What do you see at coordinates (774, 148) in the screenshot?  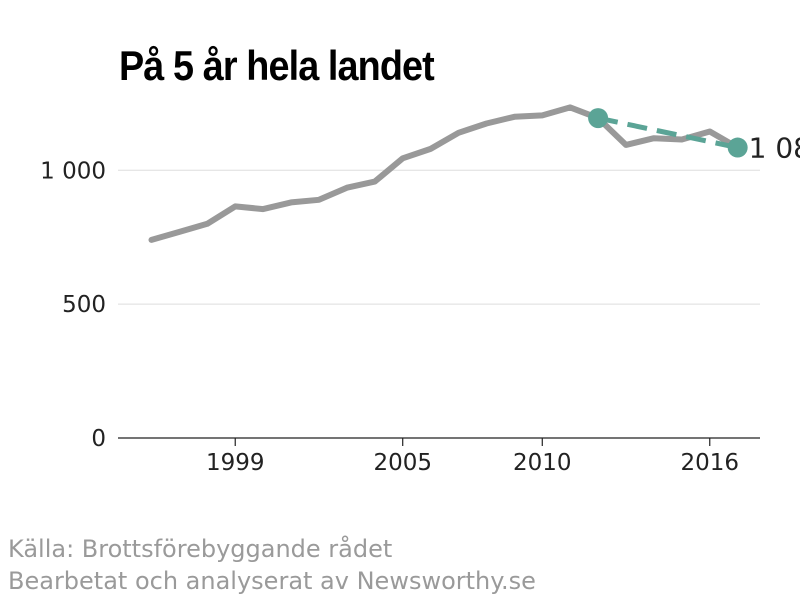 I see `end-value-label: 1 085` at bounding box center [774, 148].